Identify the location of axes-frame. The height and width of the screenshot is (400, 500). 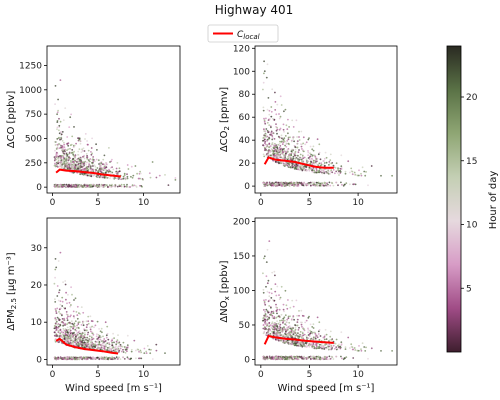
(326, 119).